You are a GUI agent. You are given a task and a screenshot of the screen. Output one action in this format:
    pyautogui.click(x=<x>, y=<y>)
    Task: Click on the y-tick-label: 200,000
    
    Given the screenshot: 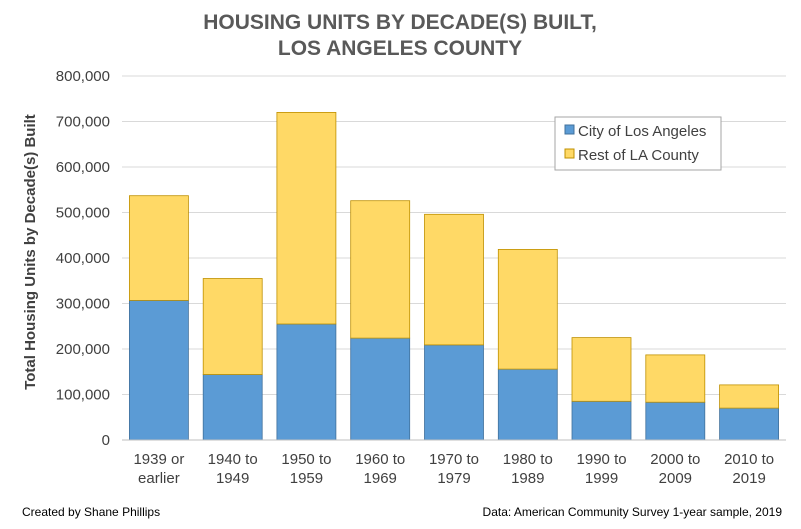 What is the action you would take?
    pyautogui.click(x=83, y=349)
    